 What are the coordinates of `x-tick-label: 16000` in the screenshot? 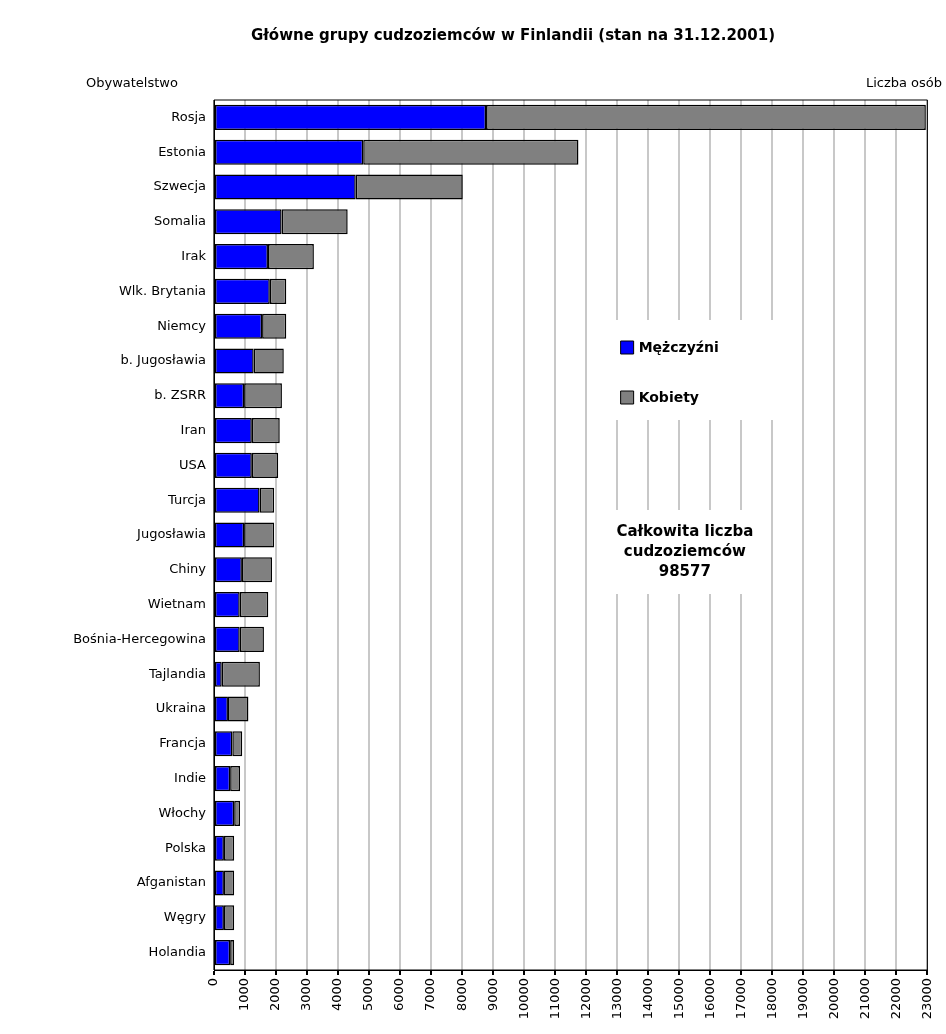 It's located at (709, 999).